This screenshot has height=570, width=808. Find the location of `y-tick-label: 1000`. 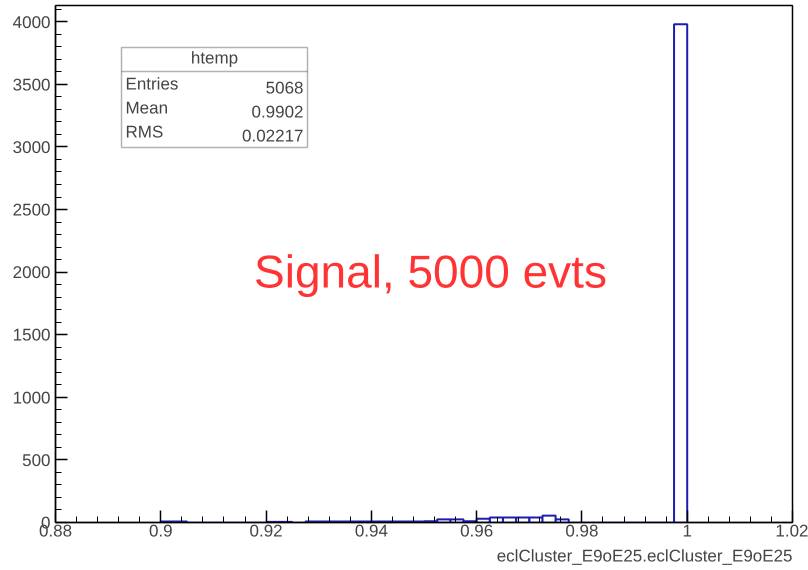

y-tick-label: 1000 is located at coordinates (31, 398).